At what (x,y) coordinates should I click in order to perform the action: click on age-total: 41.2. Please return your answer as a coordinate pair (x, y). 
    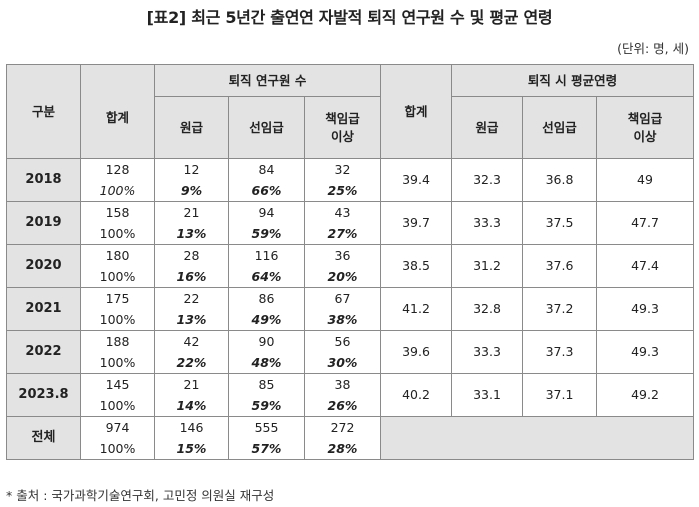
    Looking at the image, I should click on (416, 309).